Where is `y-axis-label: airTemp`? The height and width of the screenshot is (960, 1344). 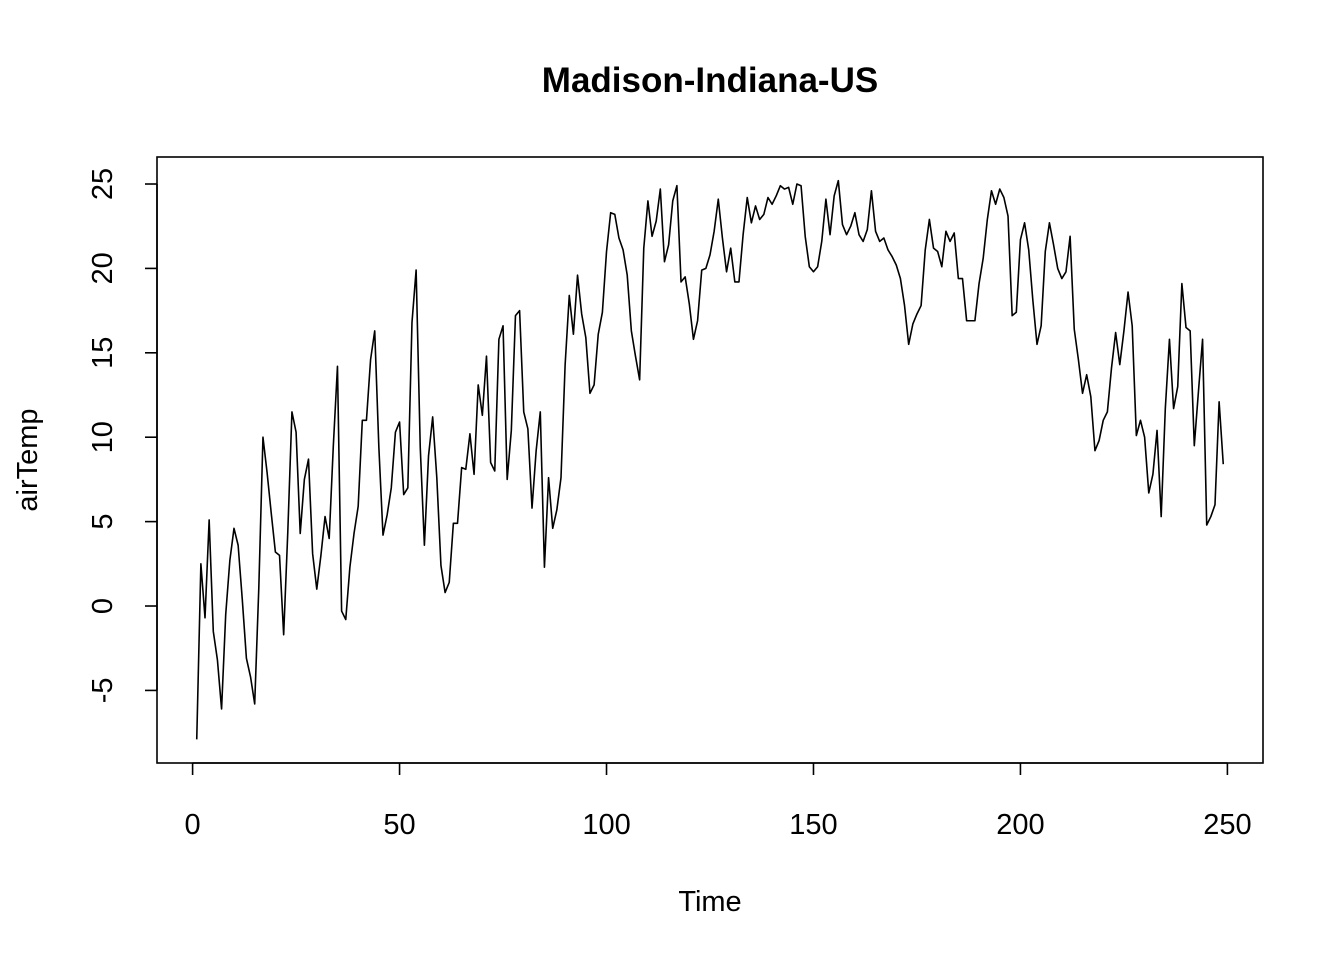
y-axis-label: airTemp is located at coordinates (28, 459).